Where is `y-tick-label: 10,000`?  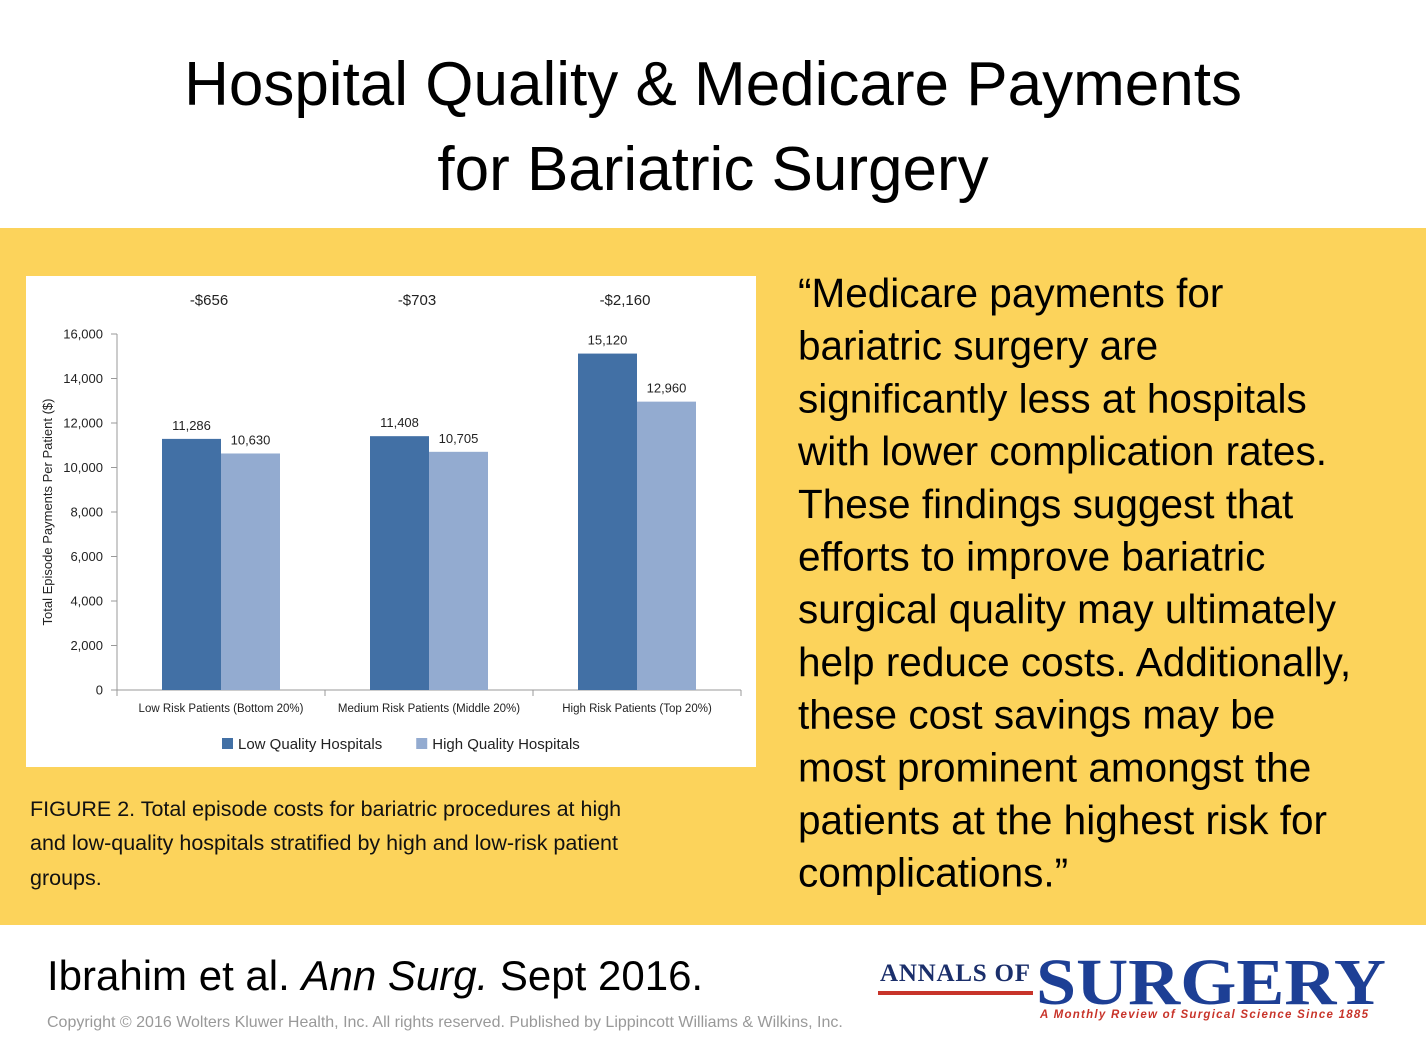 y-tick-label: 10,000 is located at coordinates (83, 467).